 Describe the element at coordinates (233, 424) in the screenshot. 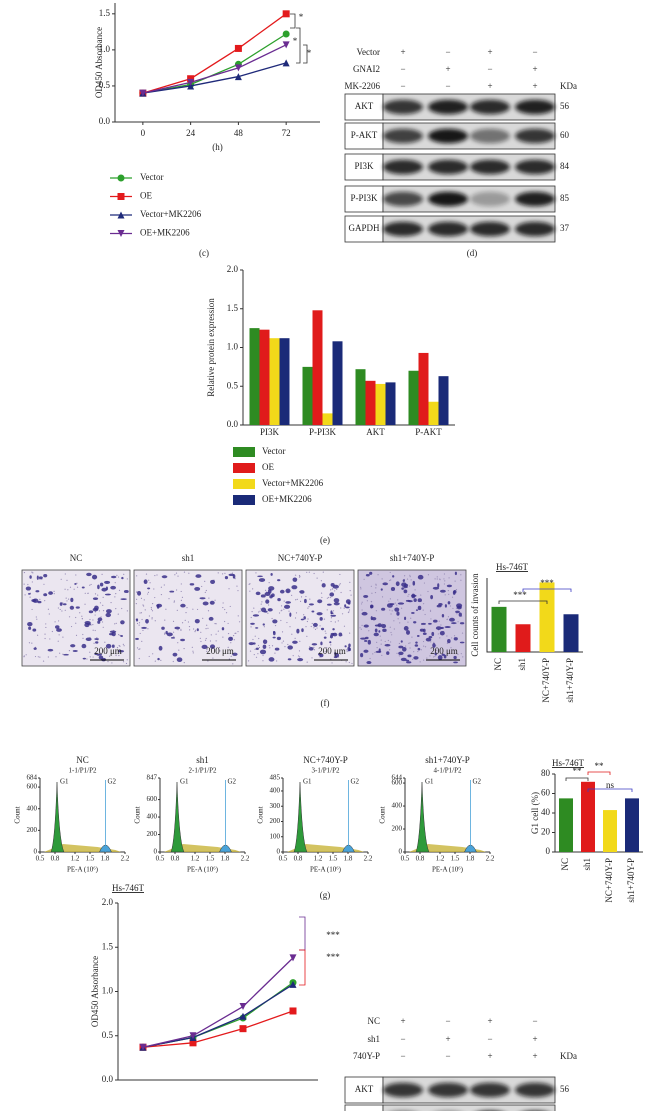

I see `y-tick-label: 0.0` at that location.